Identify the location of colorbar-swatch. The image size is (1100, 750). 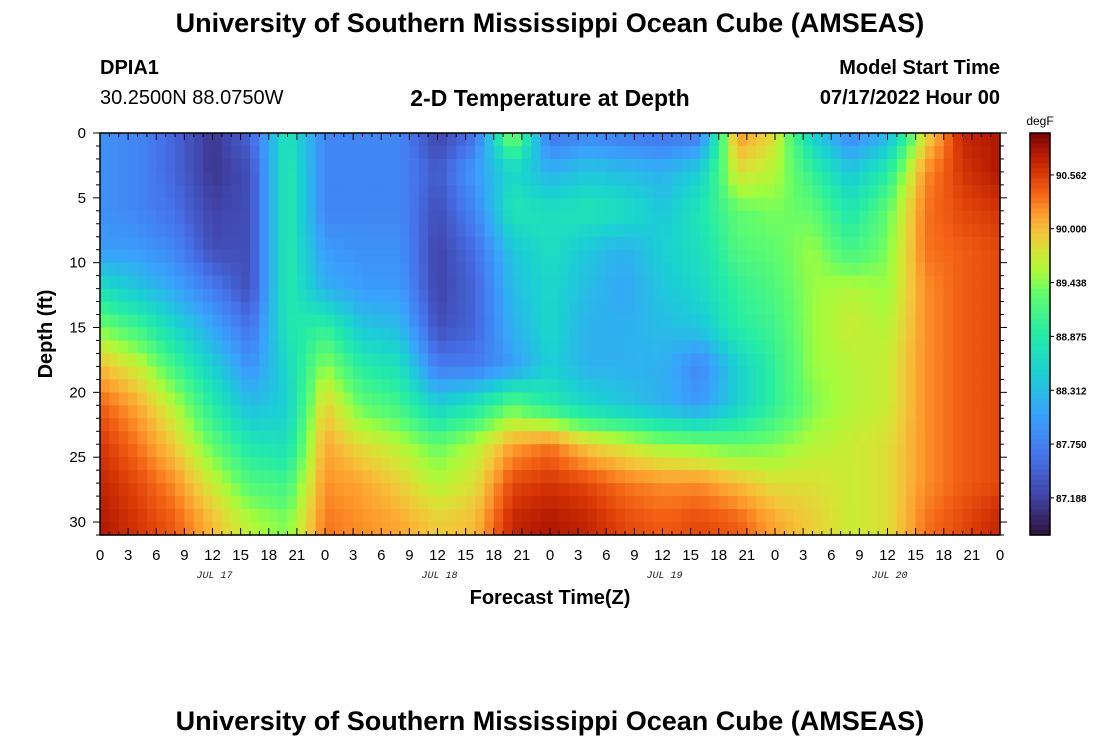
(1040, 306).